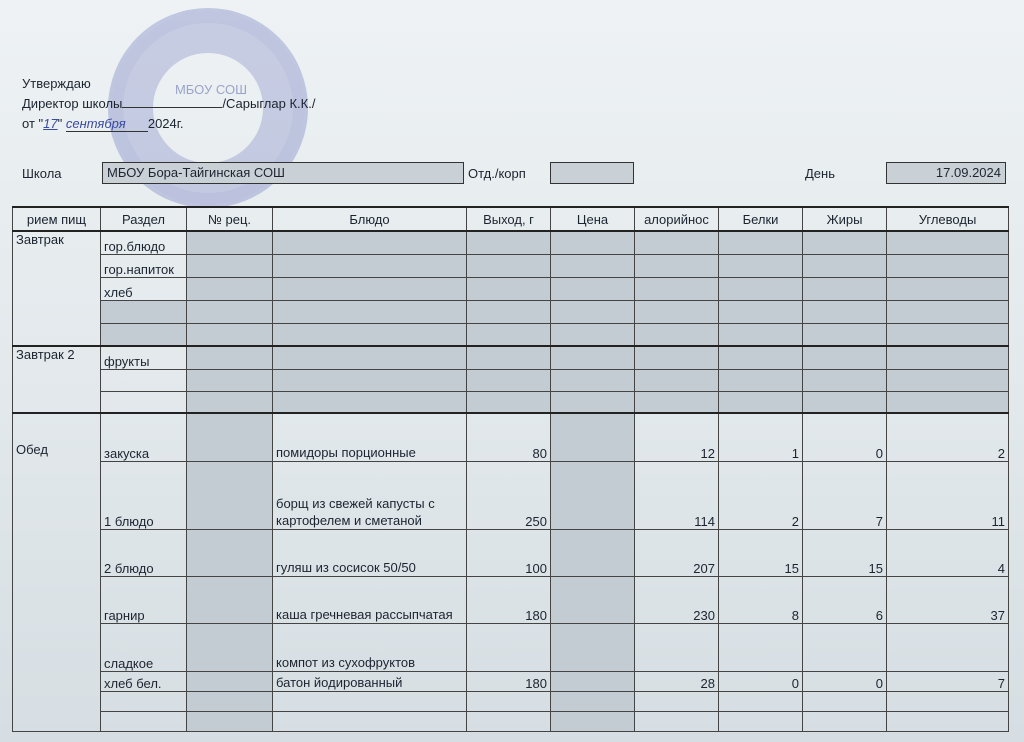  Describe the element at coordinates (946, 173) in the screenshot. I see `day-field: 17.09.2024` at that location.